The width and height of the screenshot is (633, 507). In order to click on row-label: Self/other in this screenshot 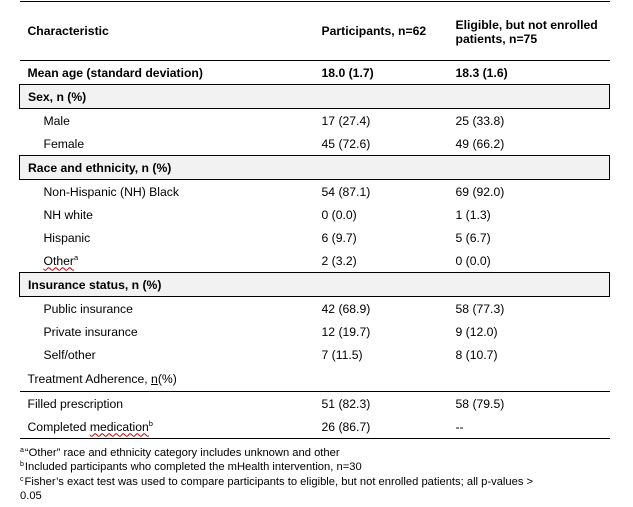, I will do `click(69, 354)`.